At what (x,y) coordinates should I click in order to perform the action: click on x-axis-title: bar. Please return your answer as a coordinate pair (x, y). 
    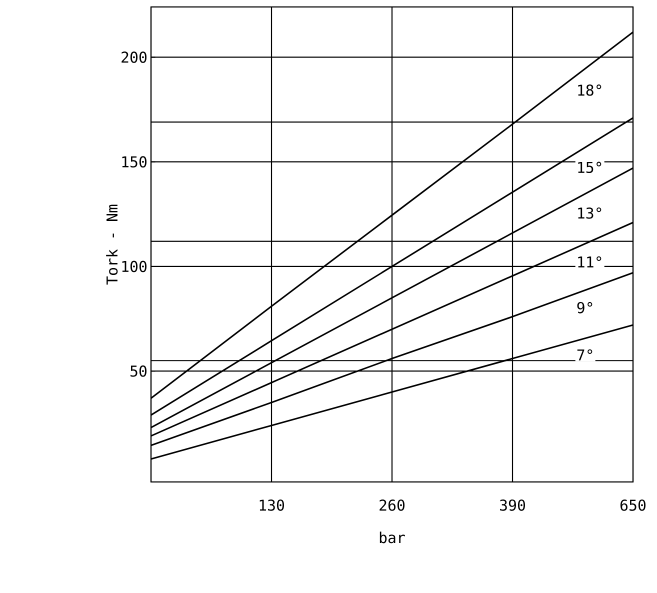
    Looking at the image, I should click on (392, 538).